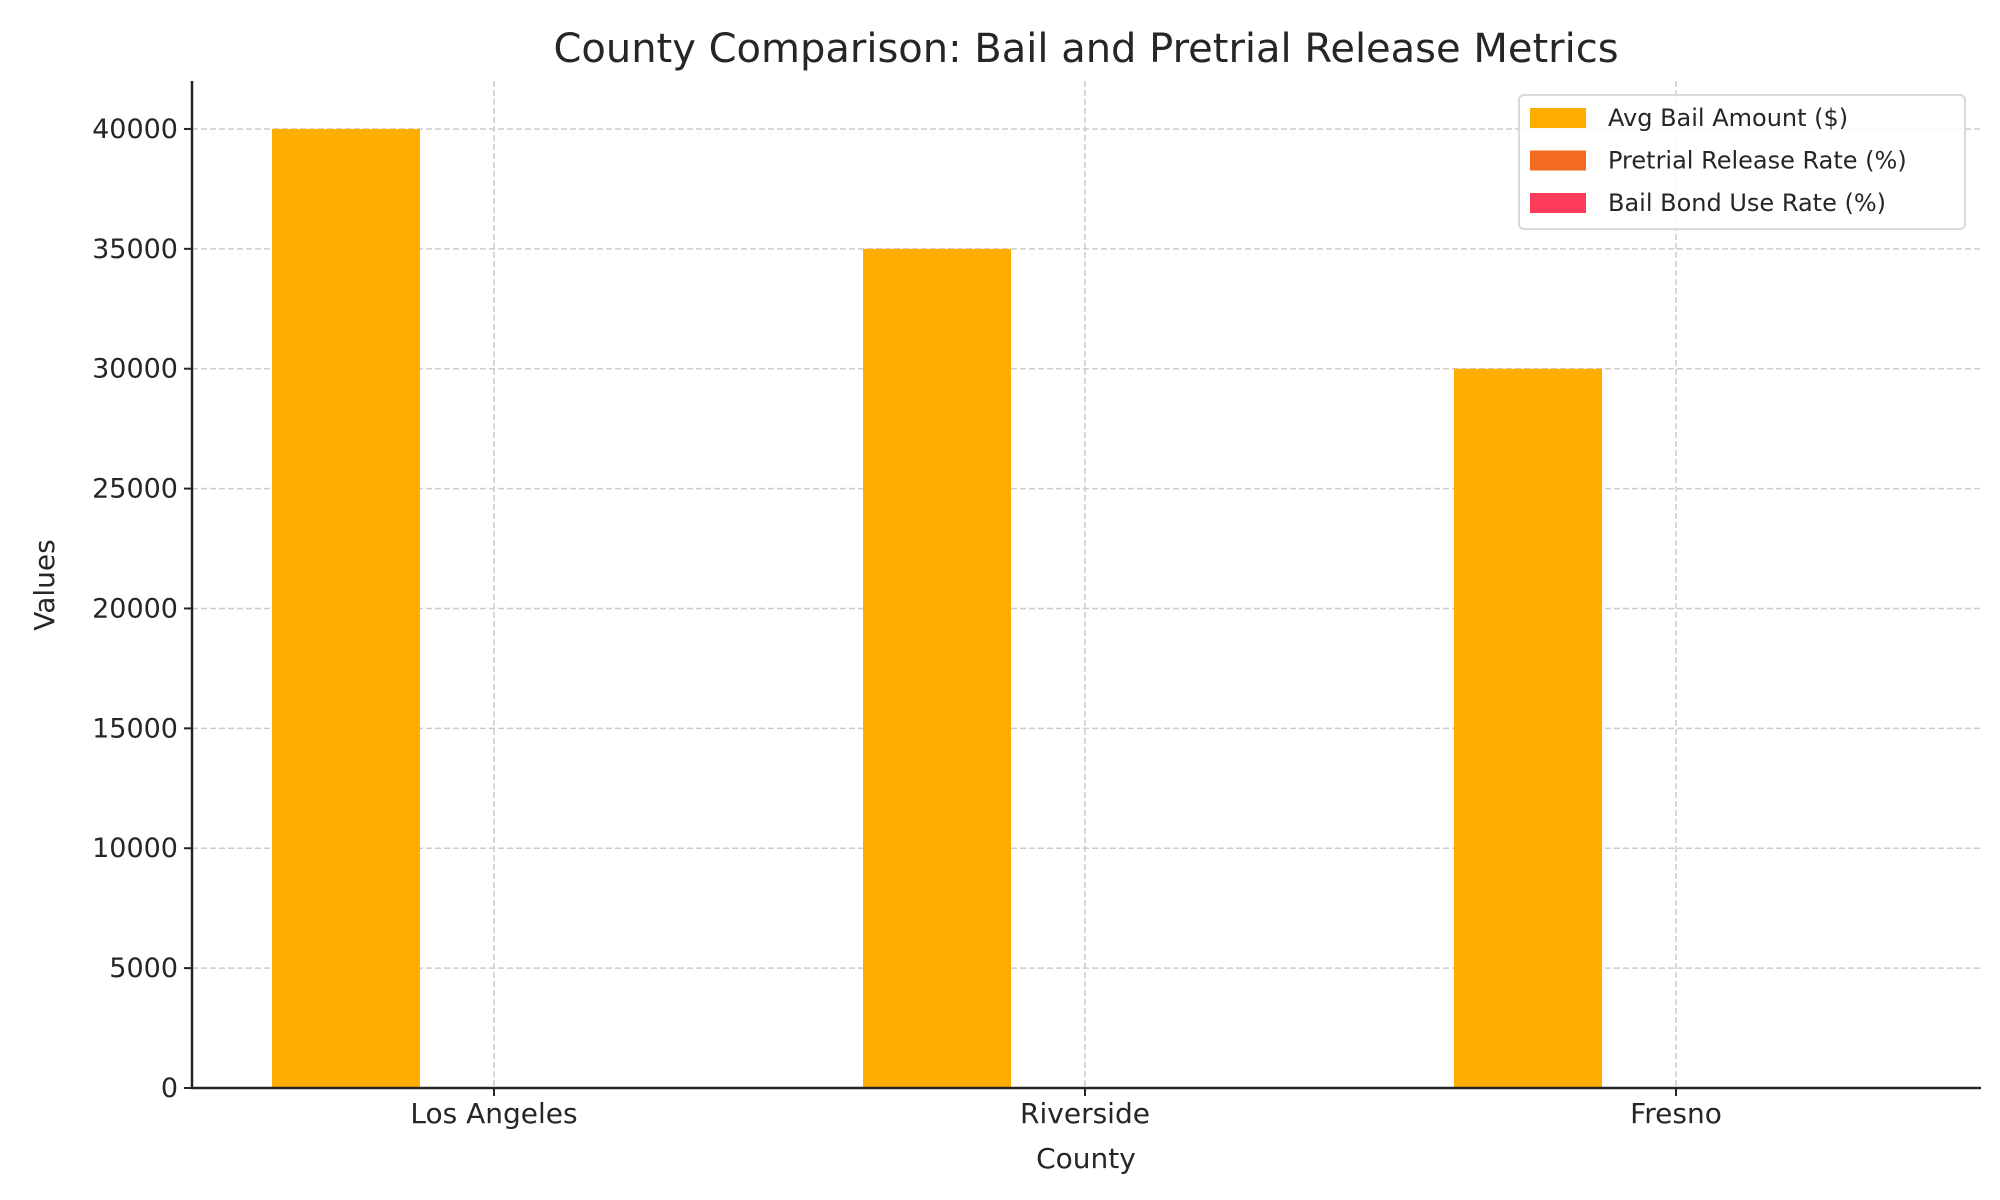  I want to click on legend-label: Pretrial Release Rate (%), so click(1757, 161).